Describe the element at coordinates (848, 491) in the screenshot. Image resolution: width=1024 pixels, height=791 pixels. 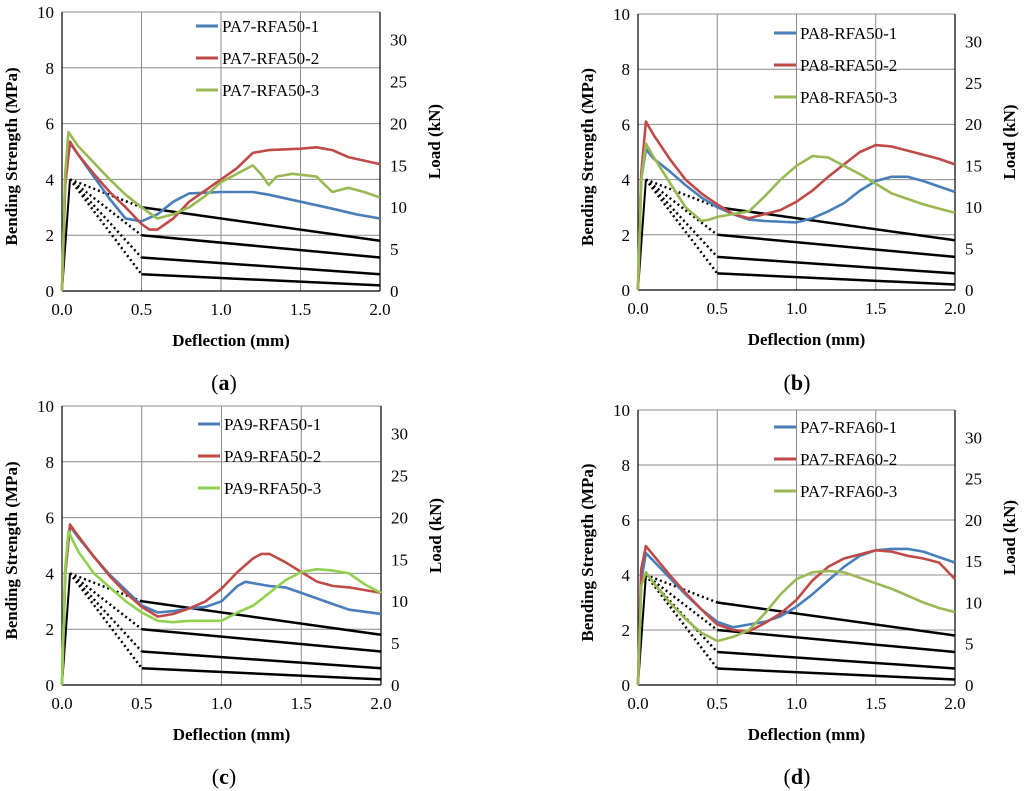
I see `legend-label: PA7-RFA60-3` at that location.